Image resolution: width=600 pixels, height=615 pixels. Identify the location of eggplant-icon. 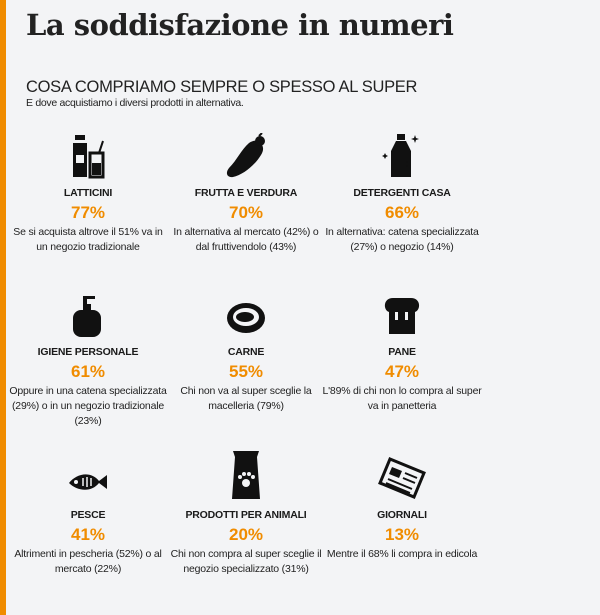
(246, 156).